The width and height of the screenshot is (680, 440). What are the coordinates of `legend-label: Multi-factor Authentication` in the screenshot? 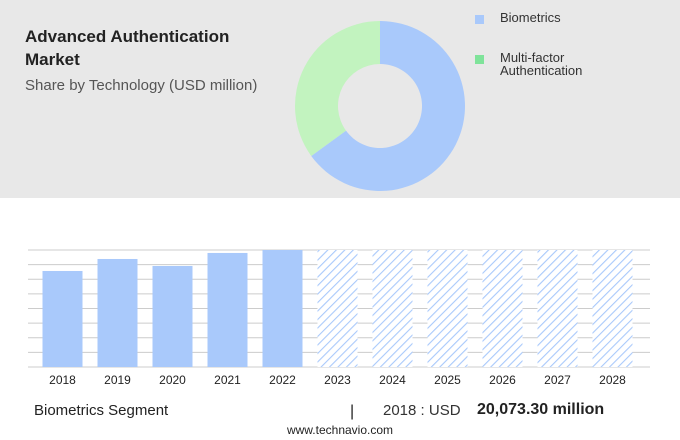 It's located at (541, 64).